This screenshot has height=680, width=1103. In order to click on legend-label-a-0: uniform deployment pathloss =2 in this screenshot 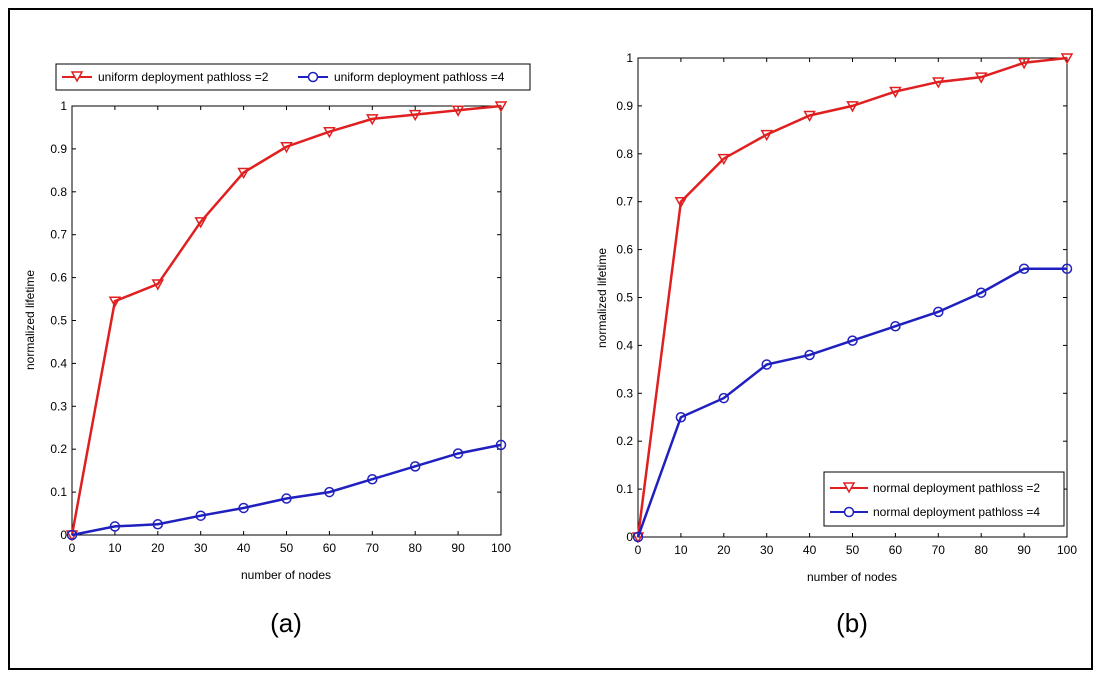, I will do `click(183, 77)`.